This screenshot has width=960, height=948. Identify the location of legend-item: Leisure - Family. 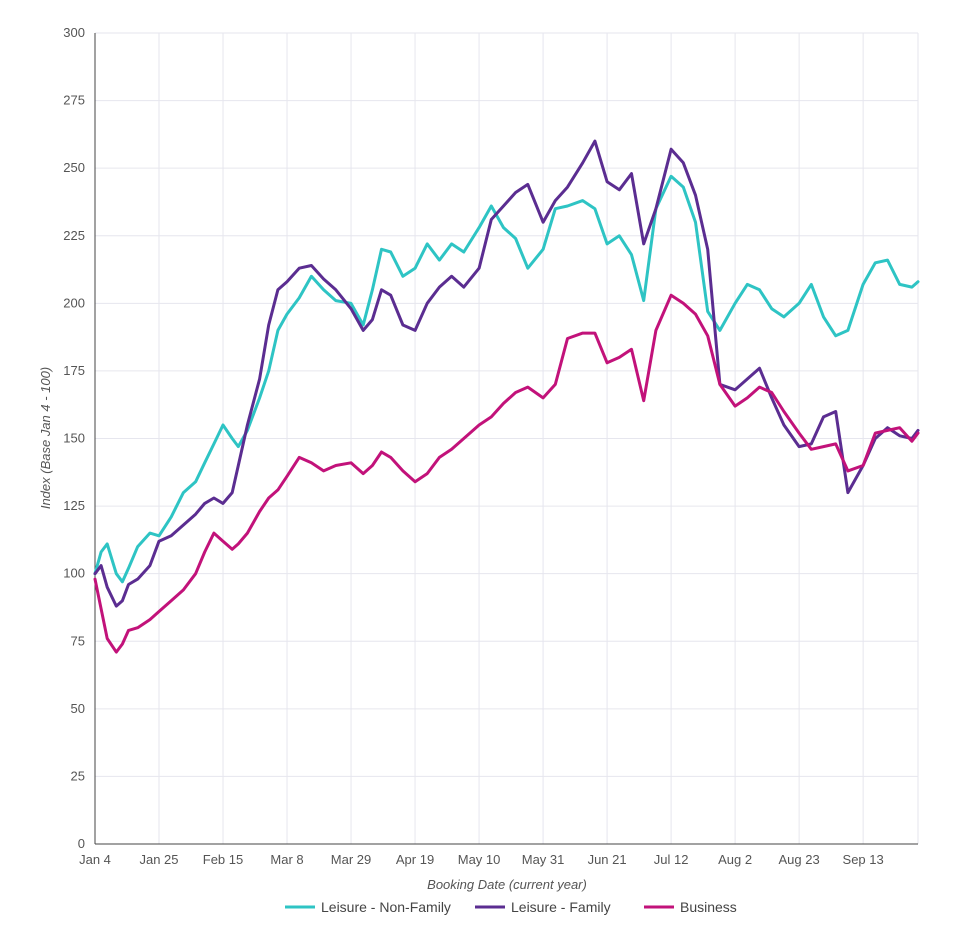
(543, 907).